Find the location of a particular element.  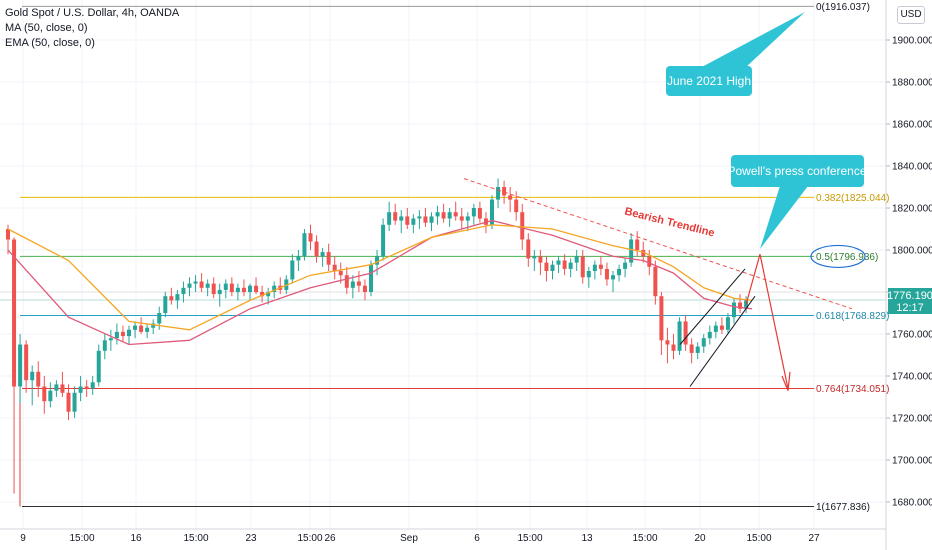

y-tick-label: 1720.000 is located at coordinates (912, 419).